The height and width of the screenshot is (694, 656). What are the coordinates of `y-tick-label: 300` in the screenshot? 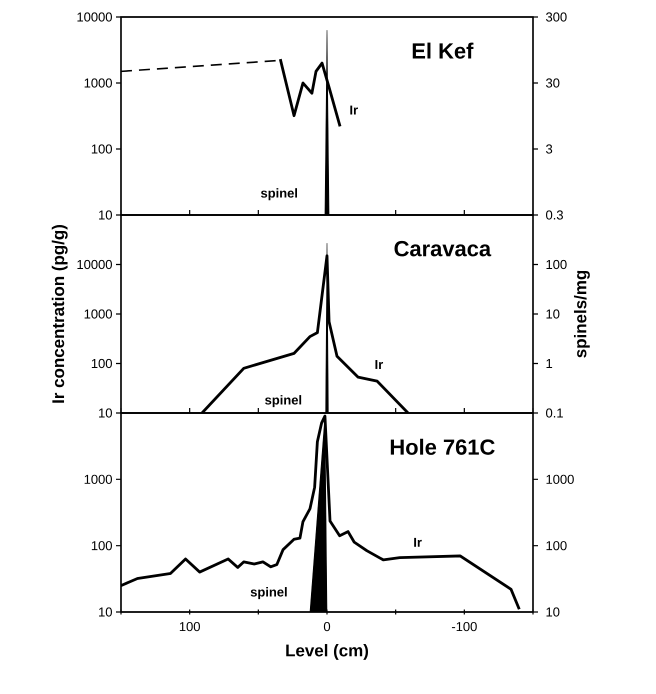 It's located at (556, 17).